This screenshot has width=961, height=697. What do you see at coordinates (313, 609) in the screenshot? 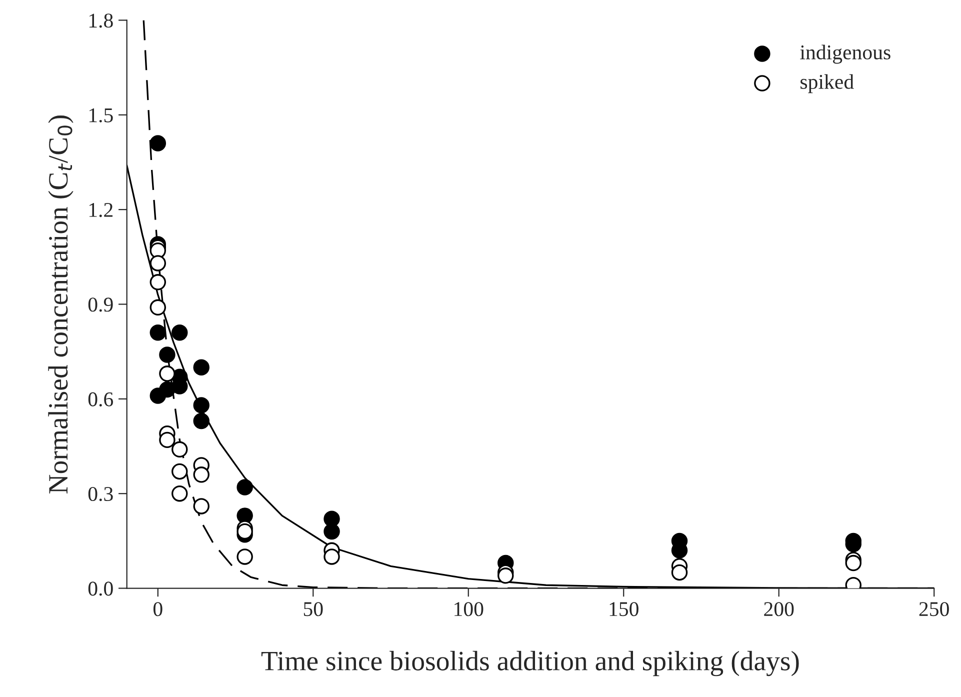
I see `x-tick-label: 50` at bounding box center [313, 609].